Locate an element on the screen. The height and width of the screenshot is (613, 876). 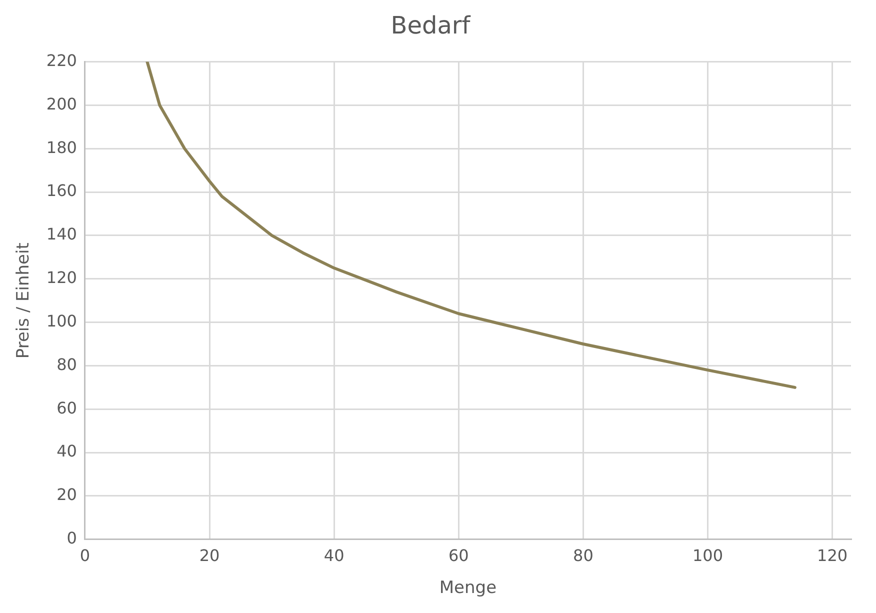
y-tick-label: 100 is located at coordinates (61, 320).